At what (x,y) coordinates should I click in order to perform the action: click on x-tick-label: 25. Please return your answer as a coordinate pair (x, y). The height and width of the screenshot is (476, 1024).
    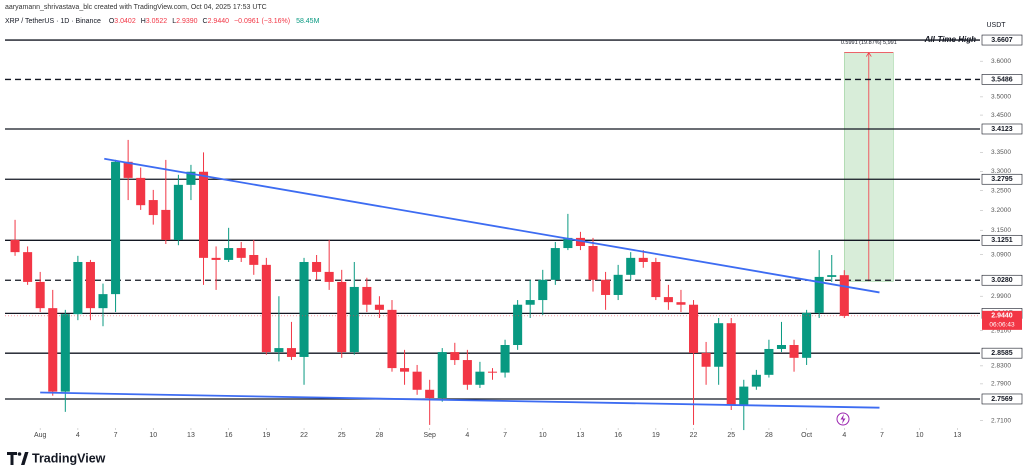
    Looking at the image, I should click on (342, 435).